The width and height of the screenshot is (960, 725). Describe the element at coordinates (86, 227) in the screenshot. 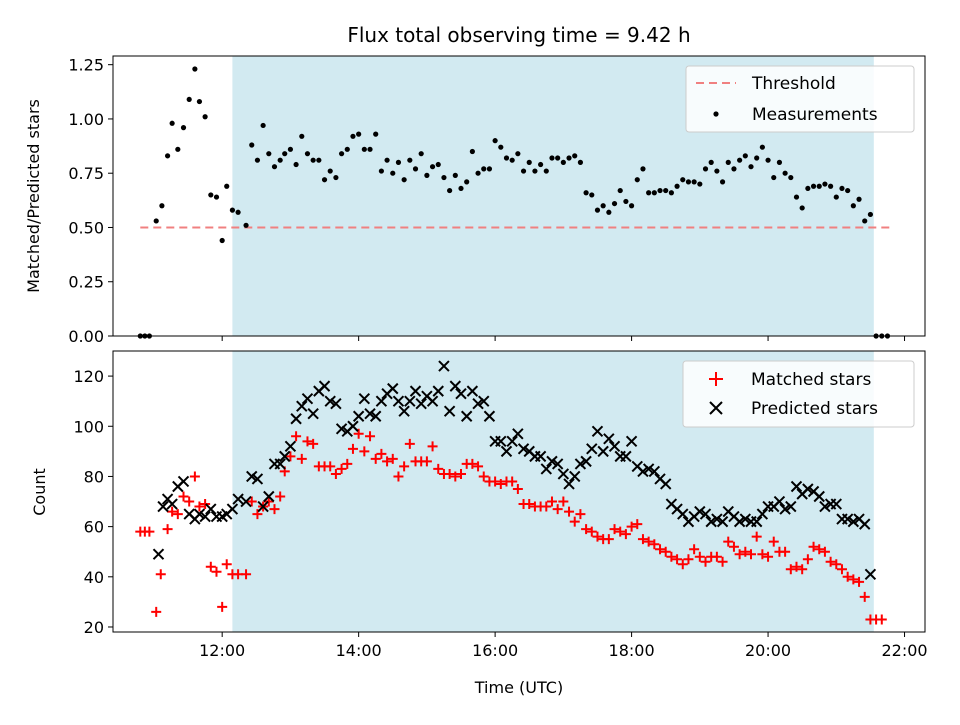

I see `top-y-tick-label: 0.50` at that location.